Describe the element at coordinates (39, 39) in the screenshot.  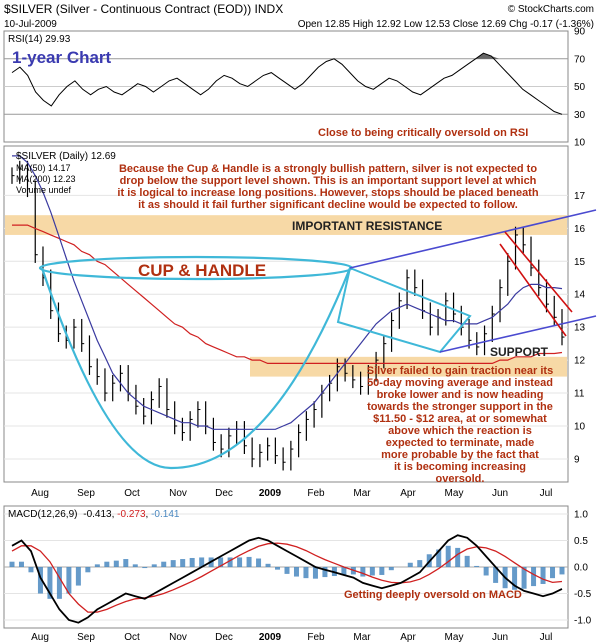
I see `rsi-legend: RSI(14) 29.93` at that location.